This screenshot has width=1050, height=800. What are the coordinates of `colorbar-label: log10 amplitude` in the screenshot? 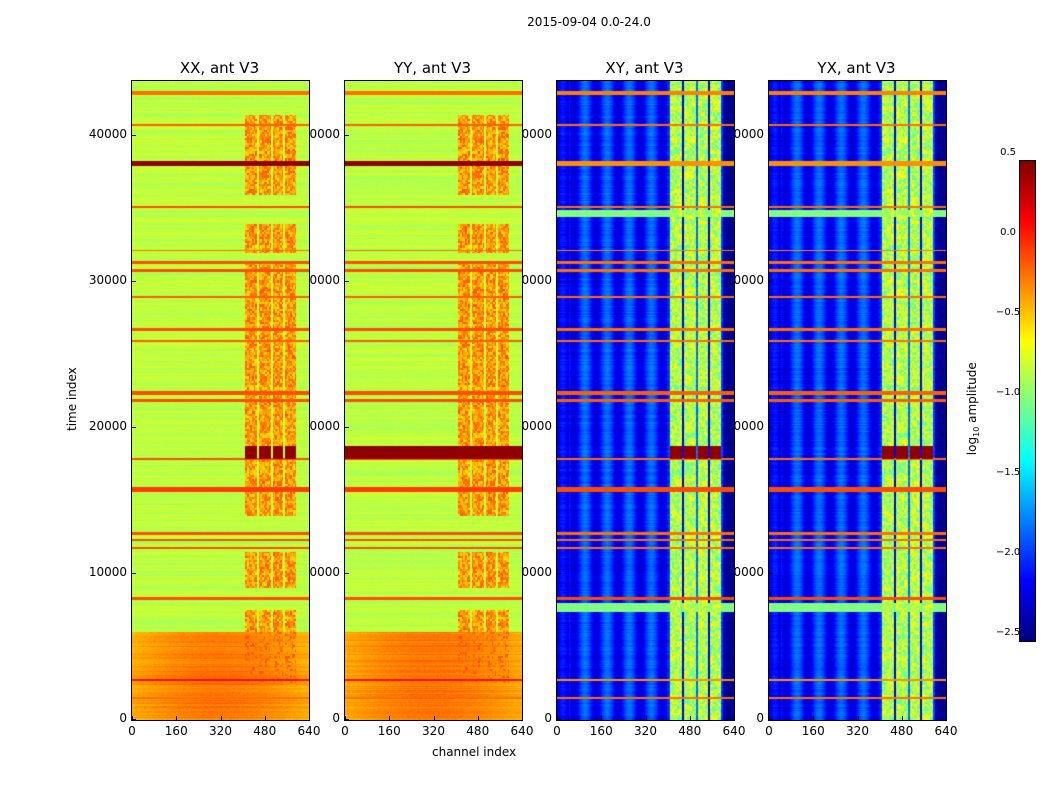 It's located at (973, 400).